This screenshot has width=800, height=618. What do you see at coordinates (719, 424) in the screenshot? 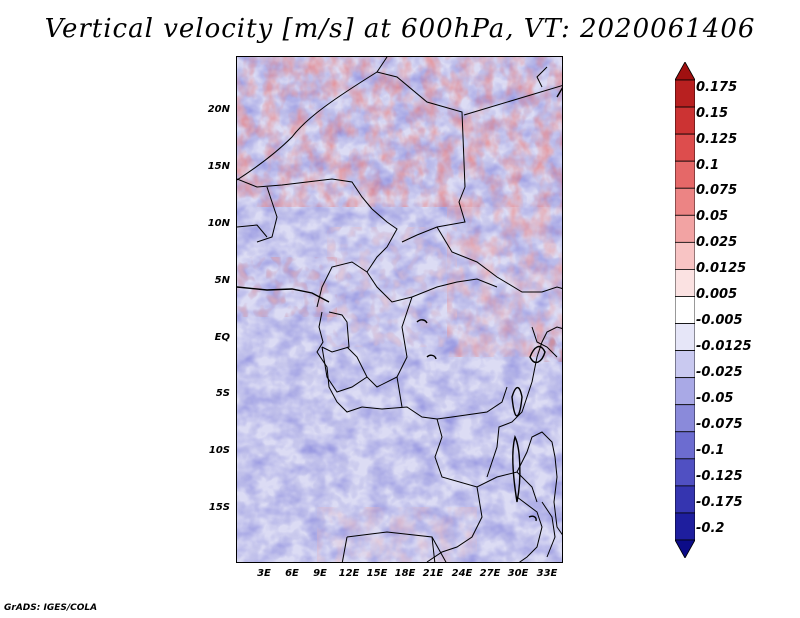
I see `colorbar-label: -0.075` at bounding box center [719, 424].